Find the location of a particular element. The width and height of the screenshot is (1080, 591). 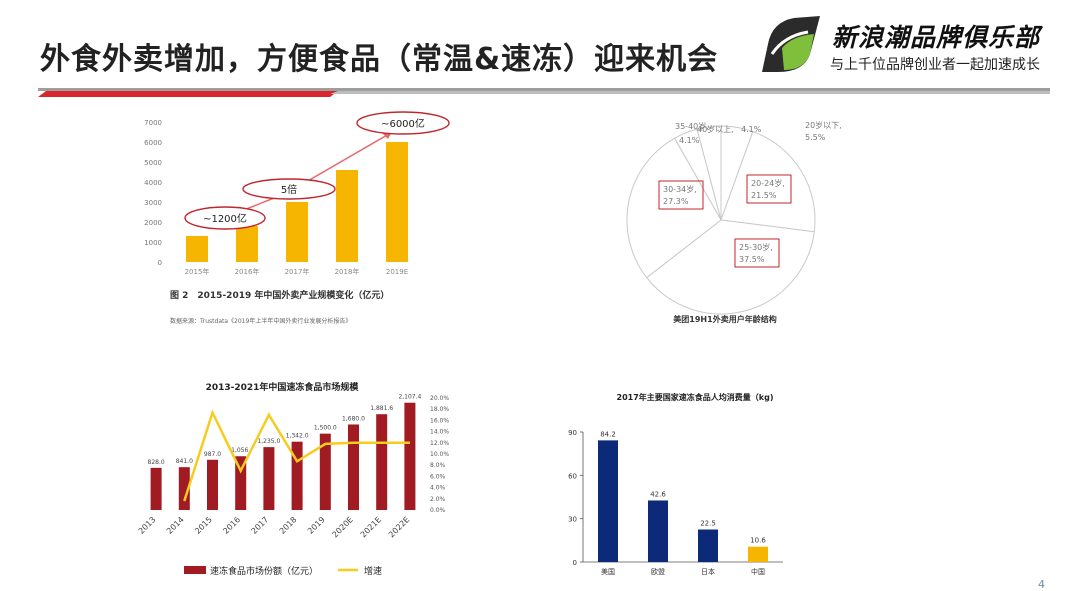

bar-value-label: 2,107.4 is located at coordinates (409, 397).